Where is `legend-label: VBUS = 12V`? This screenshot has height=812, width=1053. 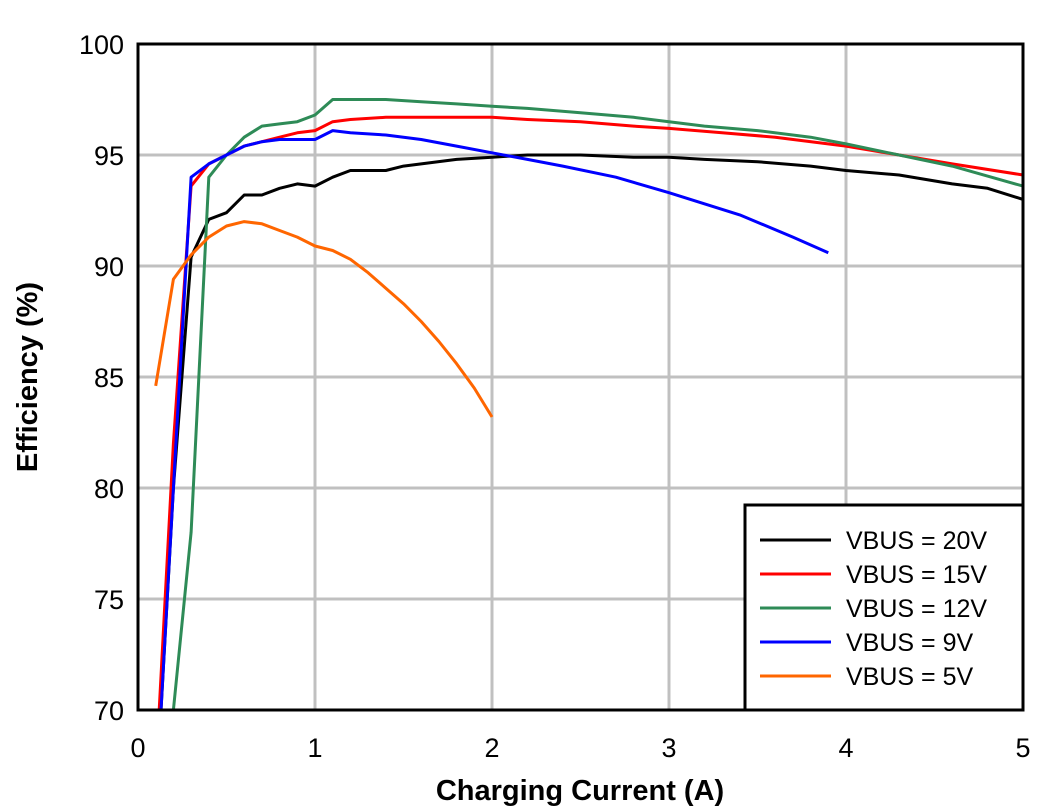
legend-label: VBUS = 12V is located at coordinates (916, 609).